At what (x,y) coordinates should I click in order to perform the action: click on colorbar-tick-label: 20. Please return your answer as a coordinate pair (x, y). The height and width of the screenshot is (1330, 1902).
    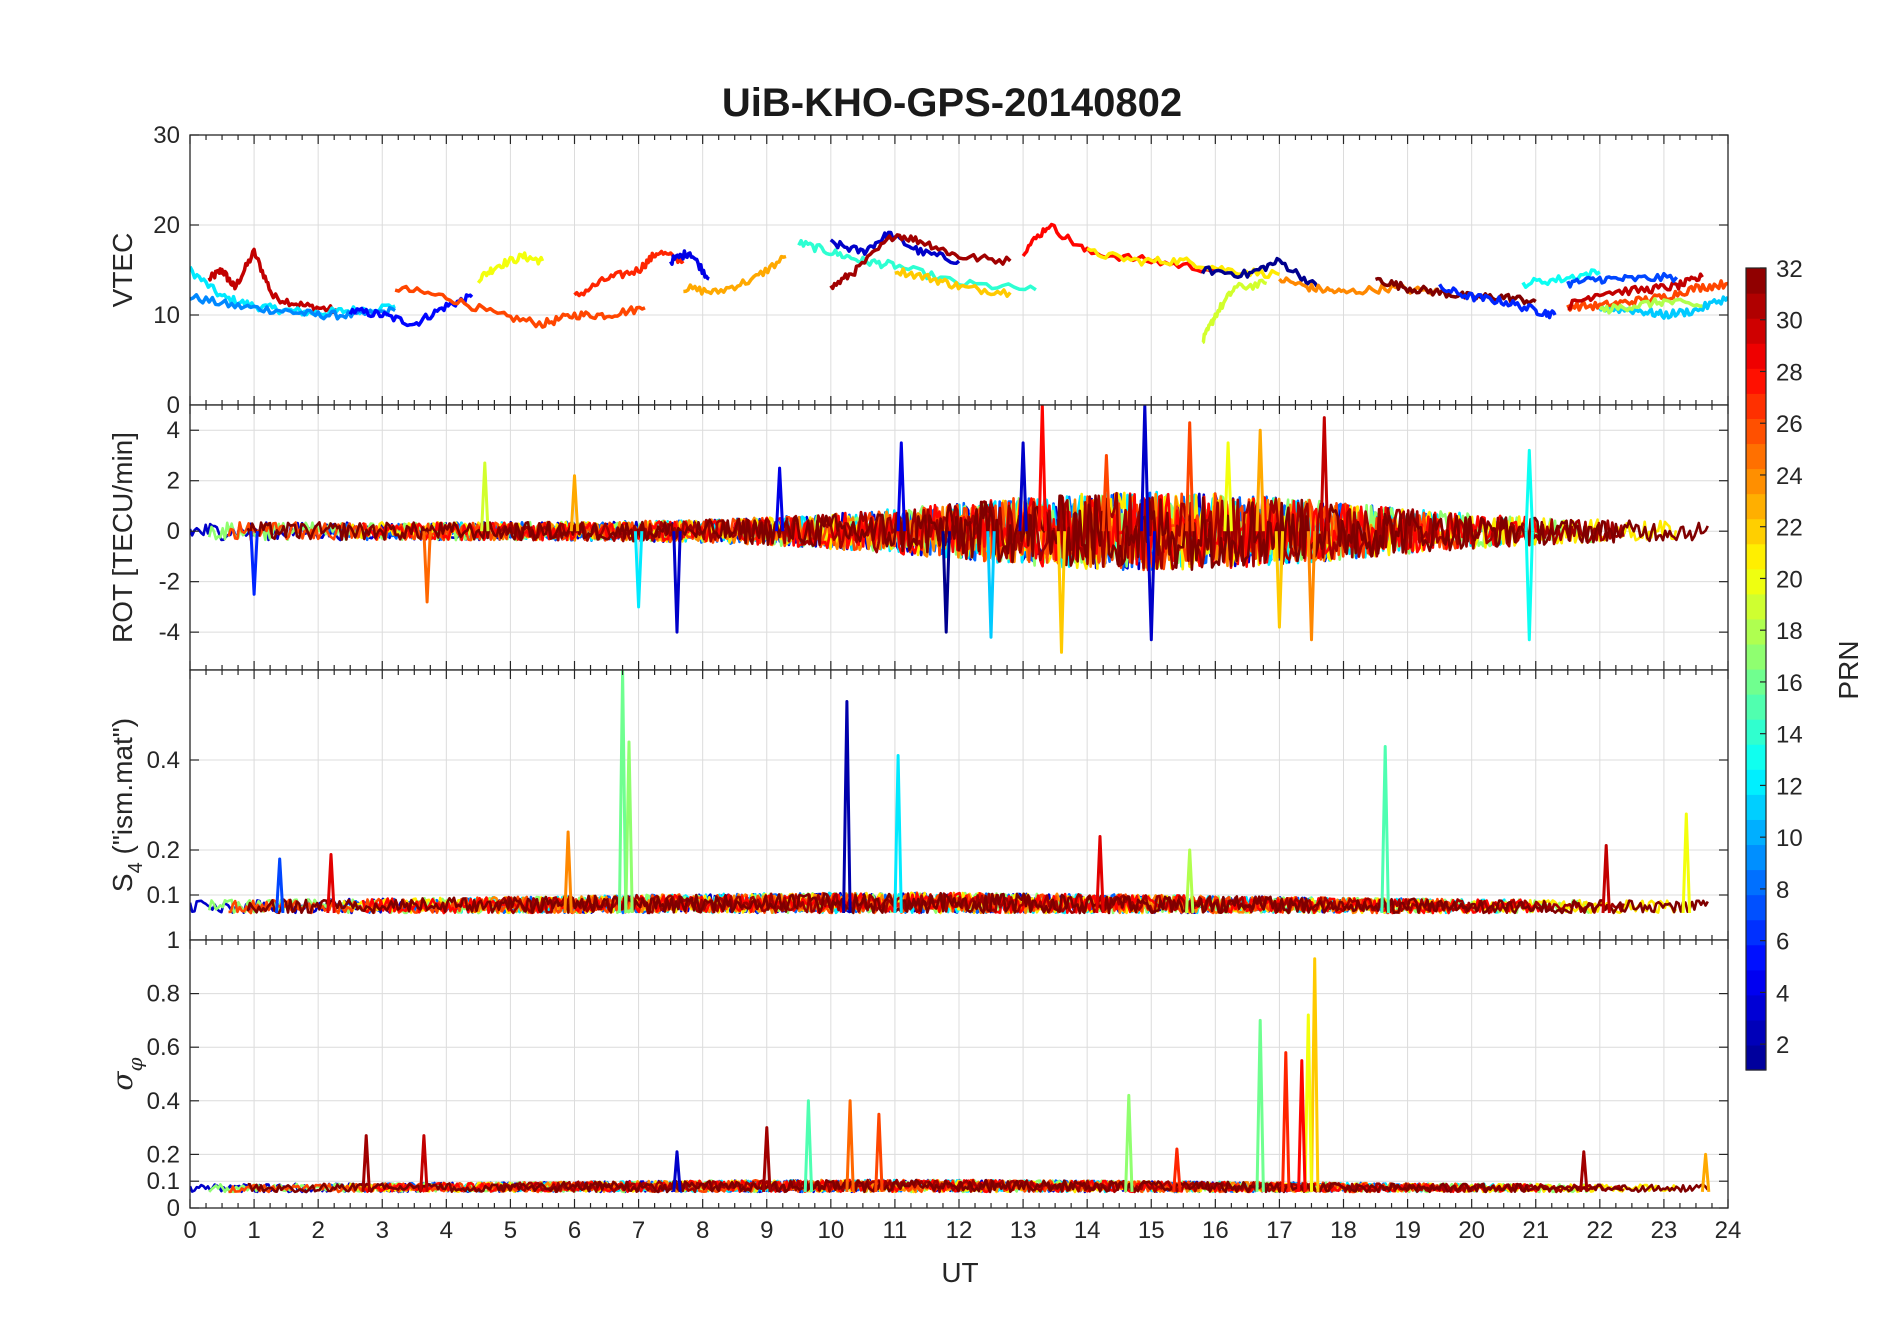
    Looking at the image, I should click on (1789, 579).